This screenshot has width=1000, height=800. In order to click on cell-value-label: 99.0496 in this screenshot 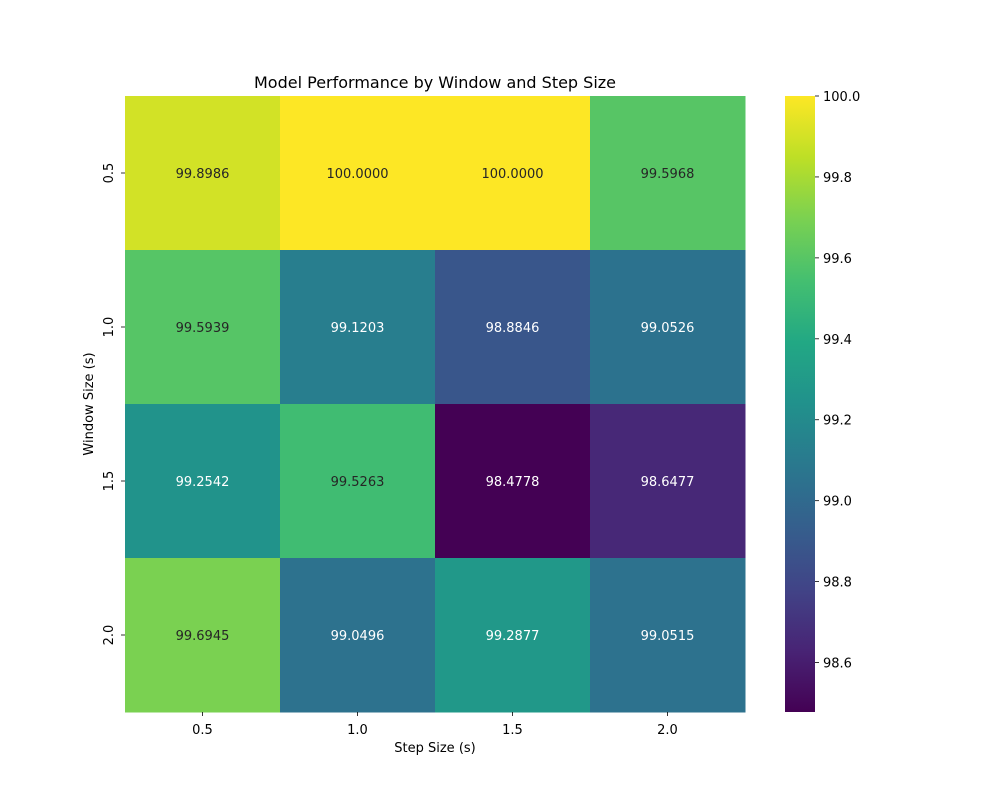, I will do `click(358, 636)`.